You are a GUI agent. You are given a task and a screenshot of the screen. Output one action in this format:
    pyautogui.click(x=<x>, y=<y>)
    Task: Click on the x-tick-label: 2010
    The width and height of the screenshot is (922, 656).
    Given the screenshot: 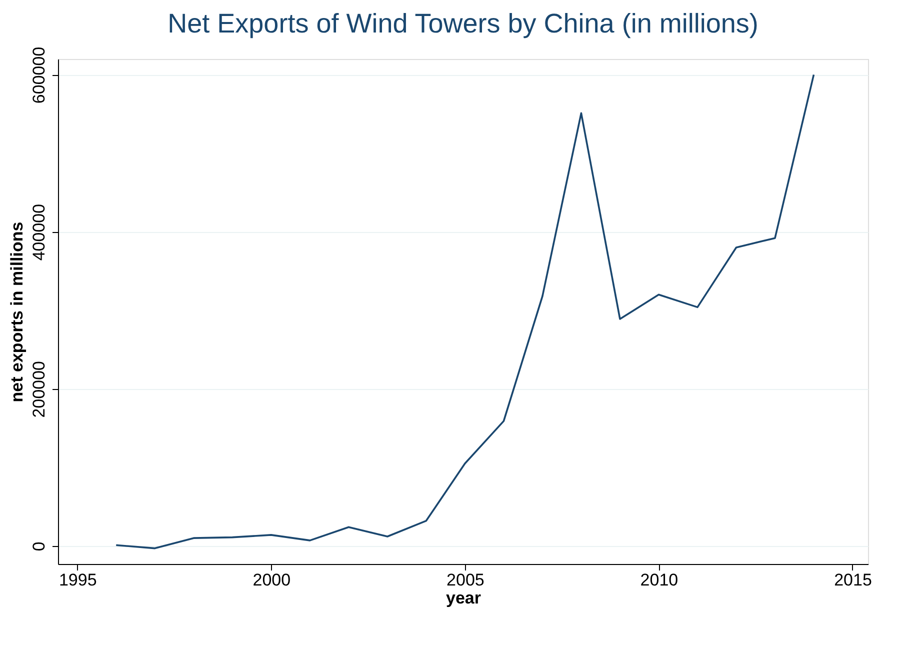 What is the action you would take?
    pyautogui.click(x=659, y=580)
    